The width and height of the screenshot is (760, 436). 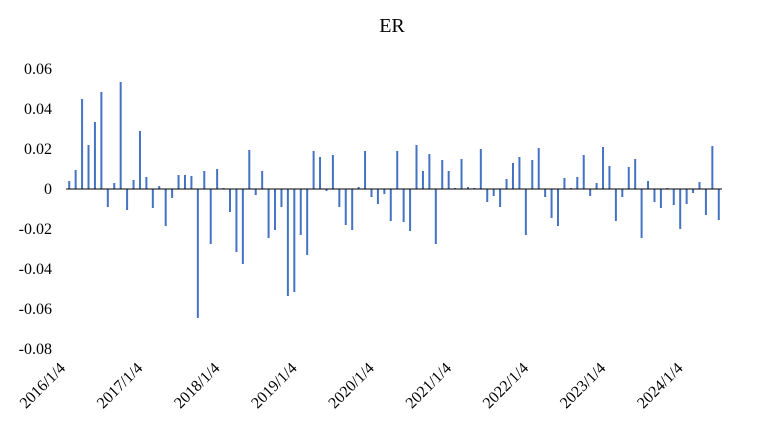 I want to click on y-axis-tick-labels: 0.06 0.04 0.02 0 -0.02 -0.04 -0.06 -0.08, so click(x=35, y=209).